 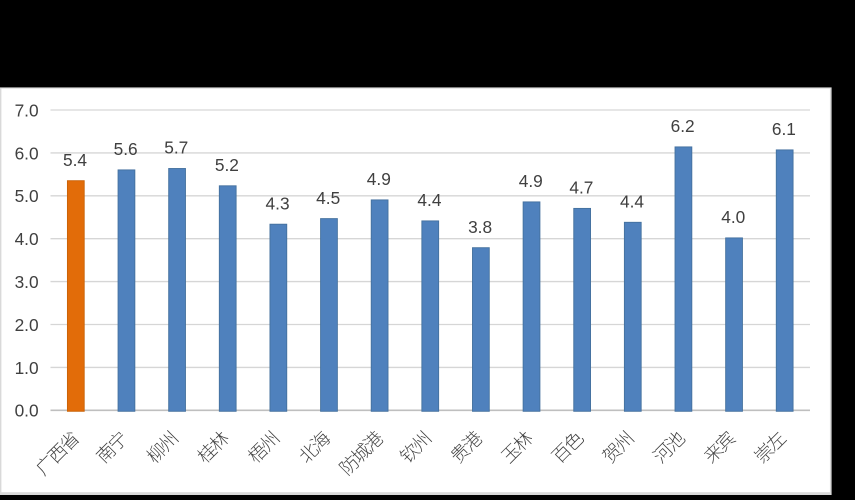 What do you see at coordinates (27, 196) in the screenshot?
I see `svg-text: 5.0` at bounding box center [27, 196].